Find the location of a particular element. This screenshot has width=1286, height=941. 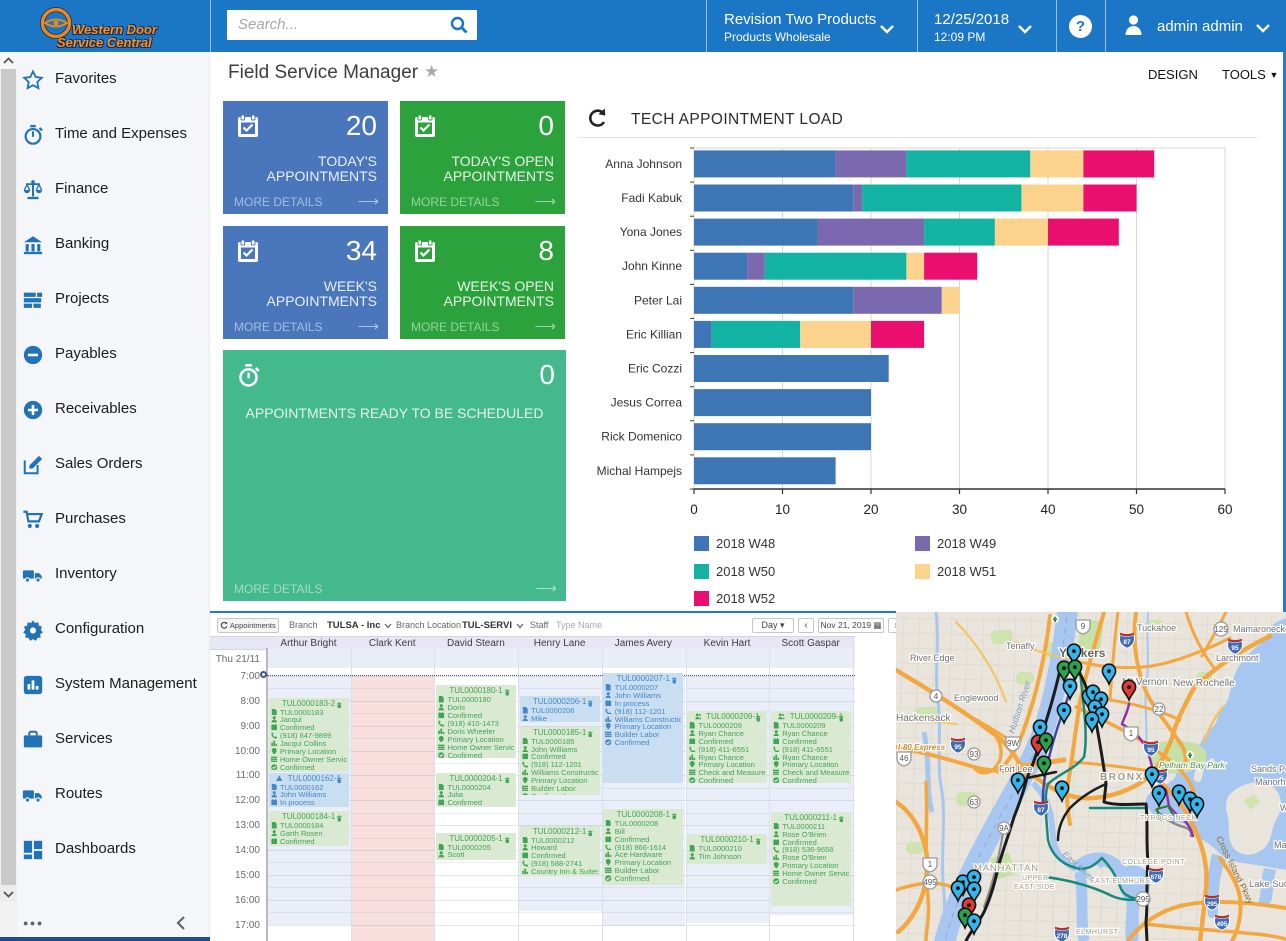

svg-text: 9 is located at coordinates (1083, 626).